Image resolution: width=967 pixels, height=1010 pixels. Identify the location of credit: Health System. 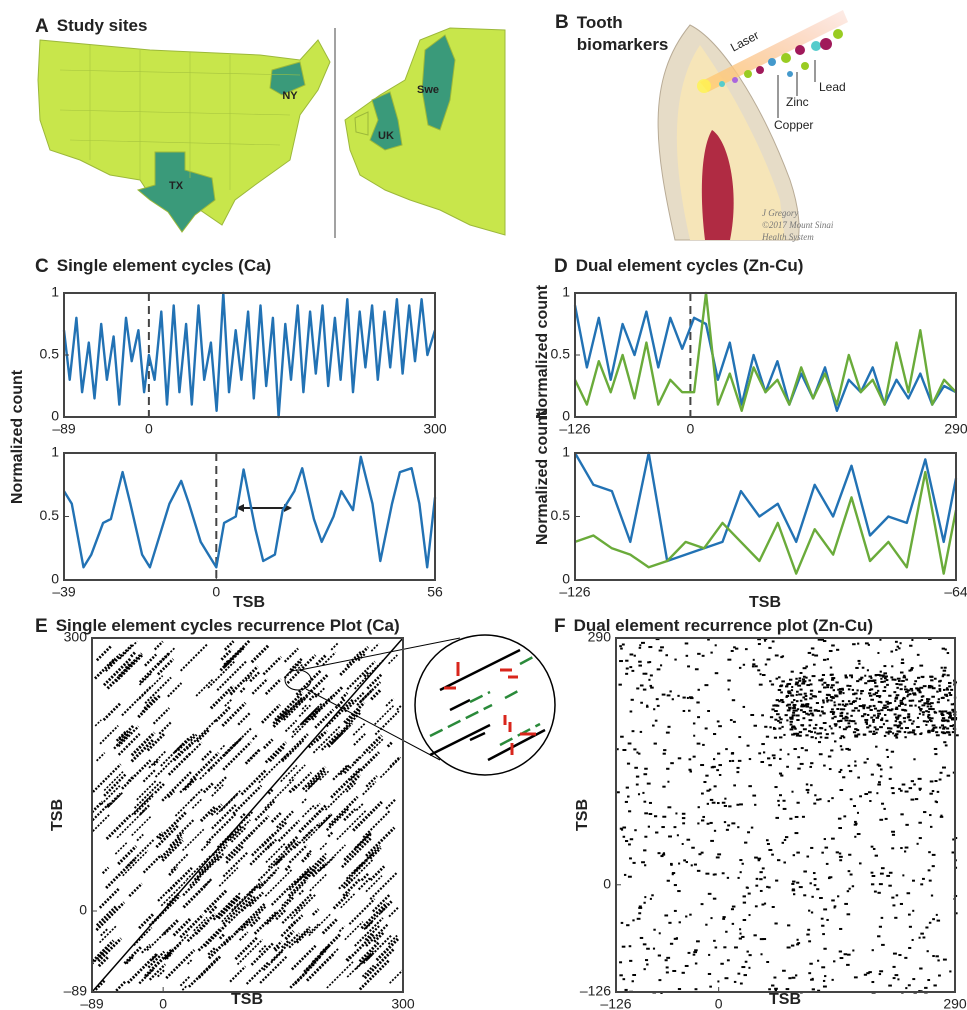
(787, 237).